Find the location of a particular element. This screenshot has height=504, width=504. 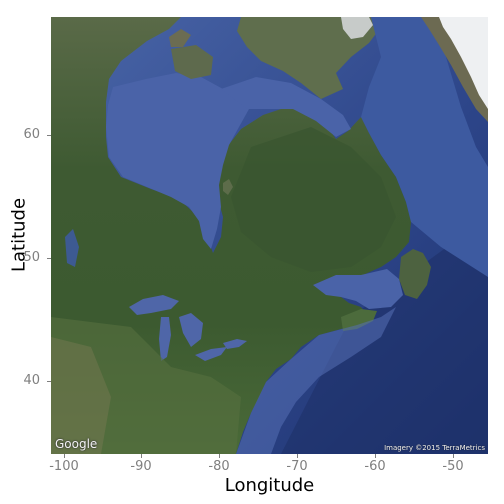

hudson-bay is located at coordinates (177, 161).